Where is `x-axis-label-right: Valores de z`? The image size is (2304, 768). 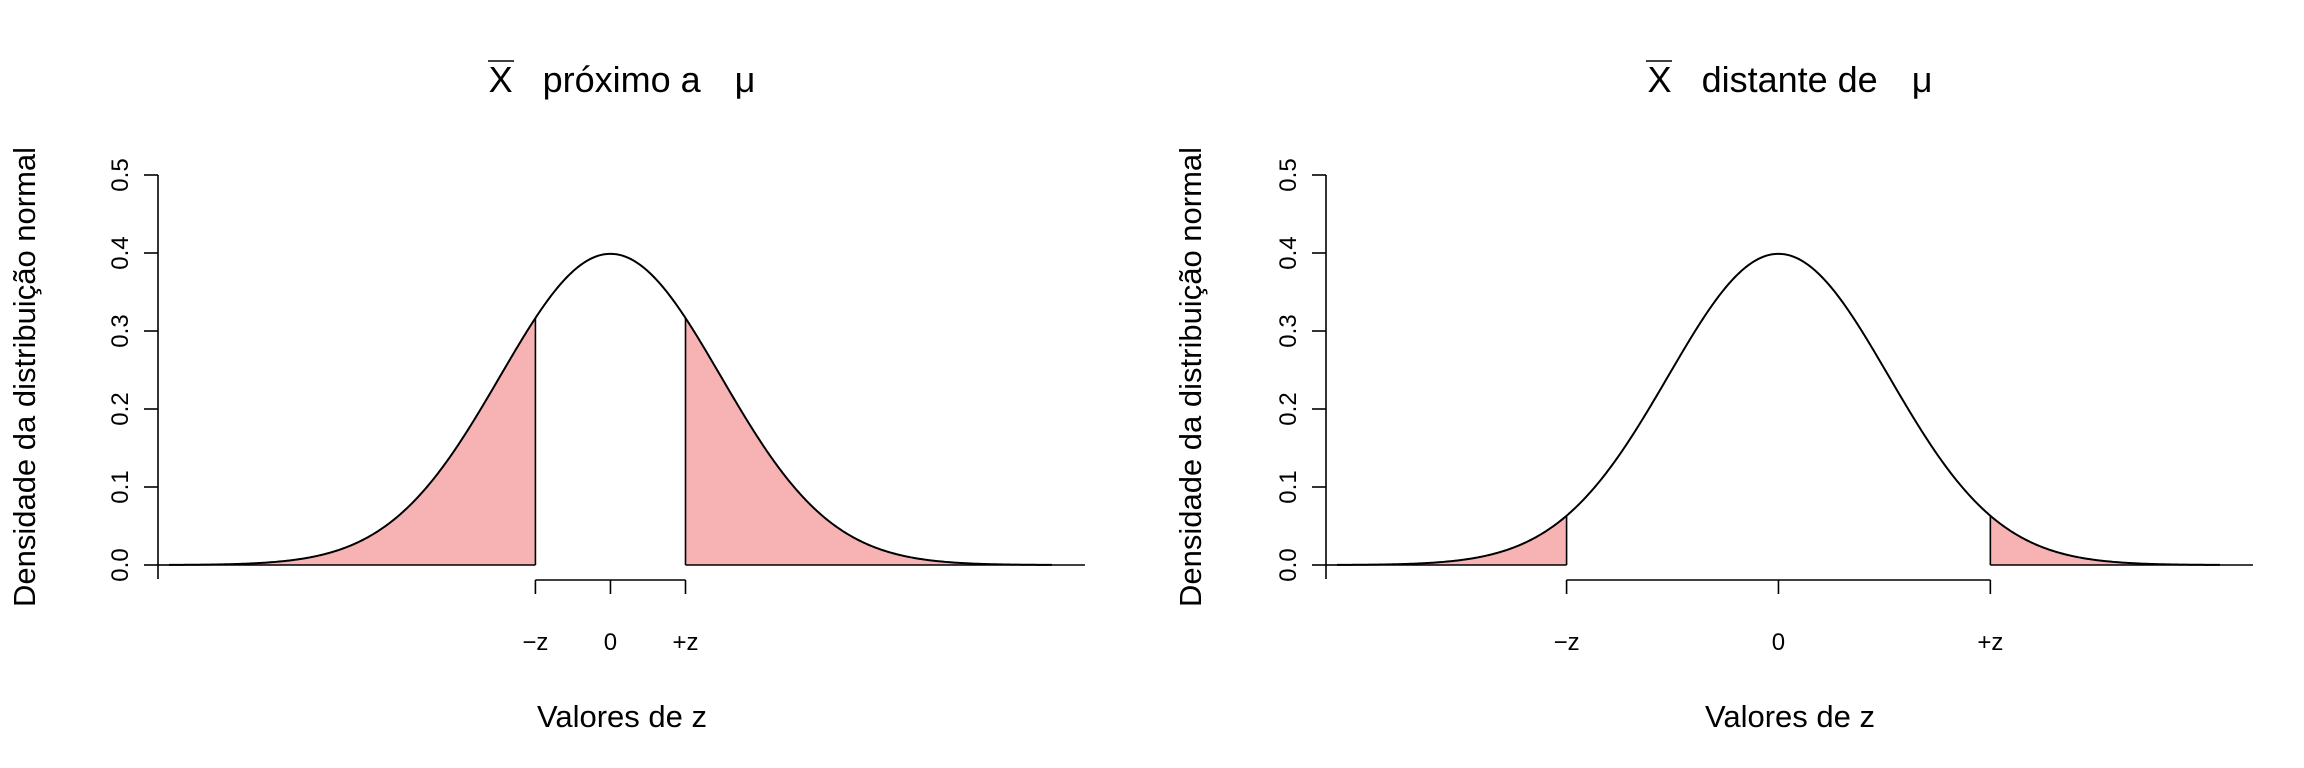 x-axis-label-right: Valores de z is located at coordinates (1790, 716).